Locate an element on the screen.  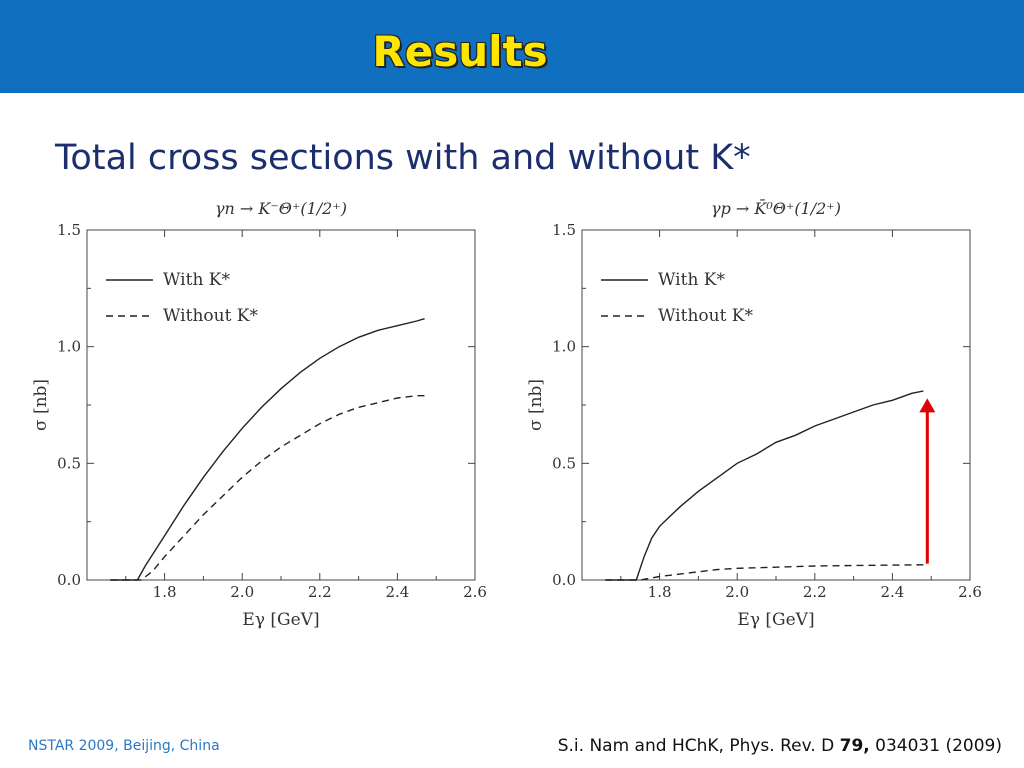
citation-volume: 79, is located at coordinates (854, 746).